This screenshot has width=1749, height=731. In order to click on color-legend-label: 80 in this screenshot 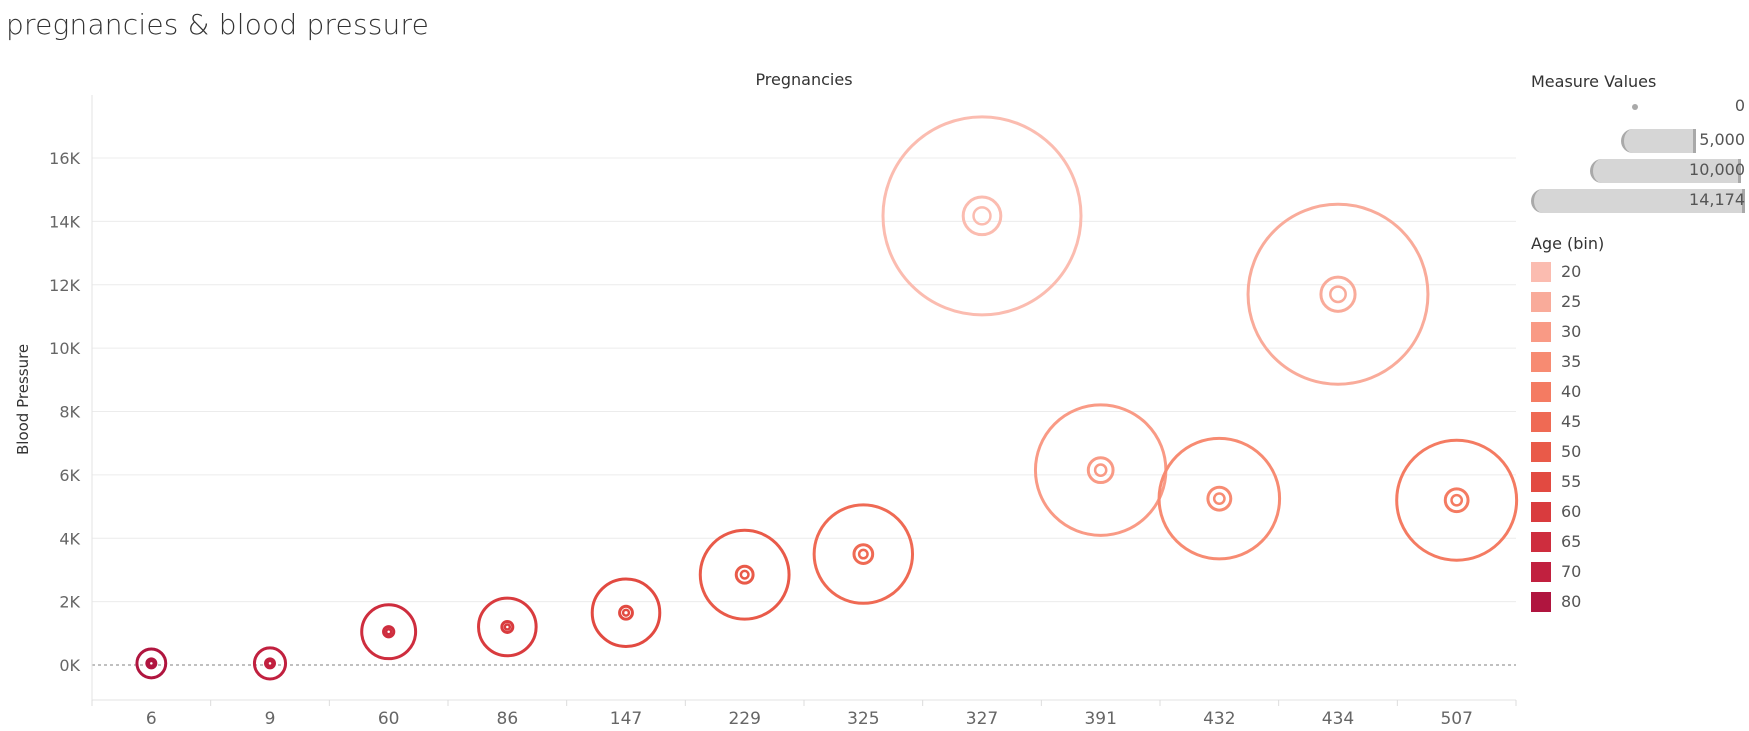, I will do `click(1571, 601)`.